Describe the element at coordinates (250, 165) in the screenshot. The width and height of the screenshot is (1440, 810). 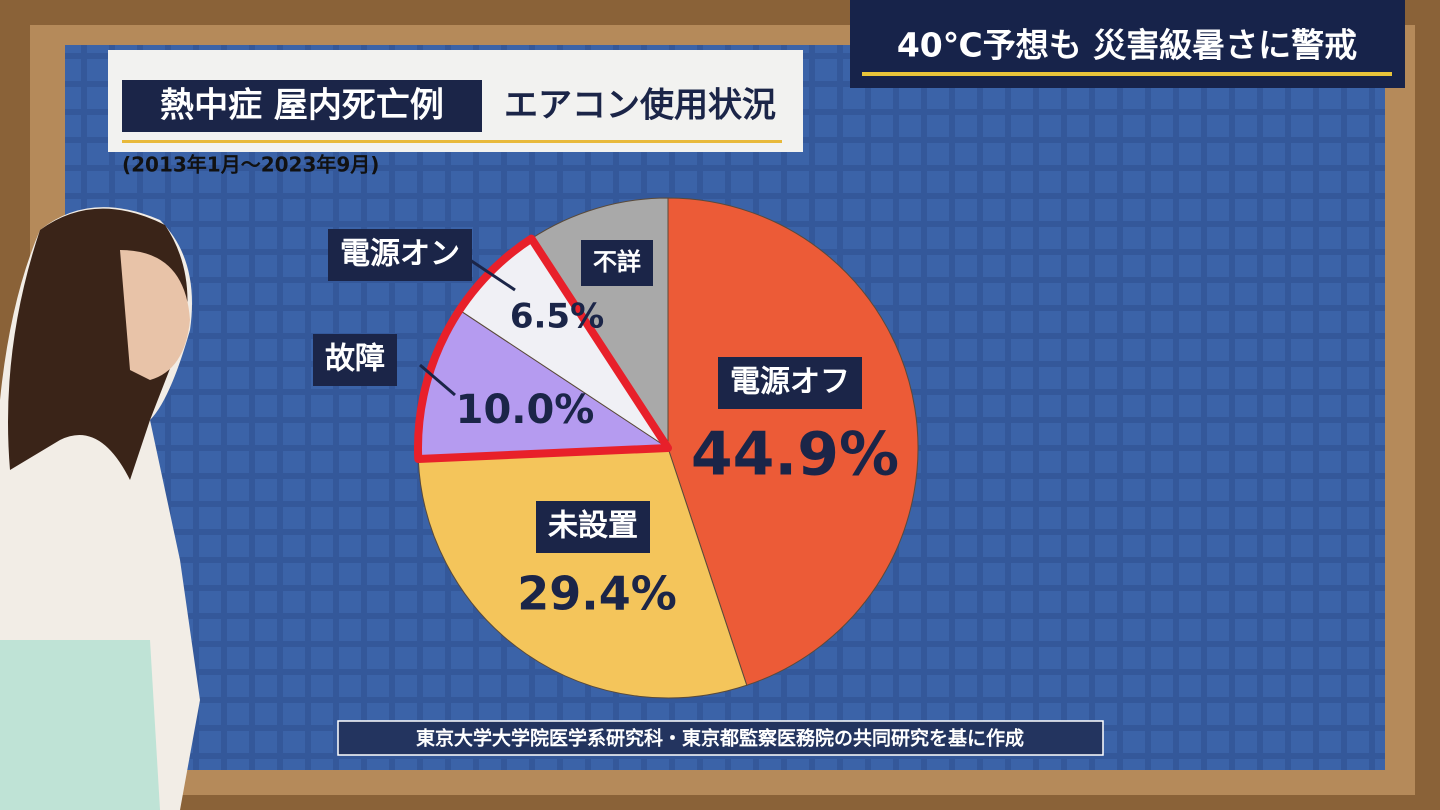
I see `period: (2013年1月～2023年9月)` at that location.